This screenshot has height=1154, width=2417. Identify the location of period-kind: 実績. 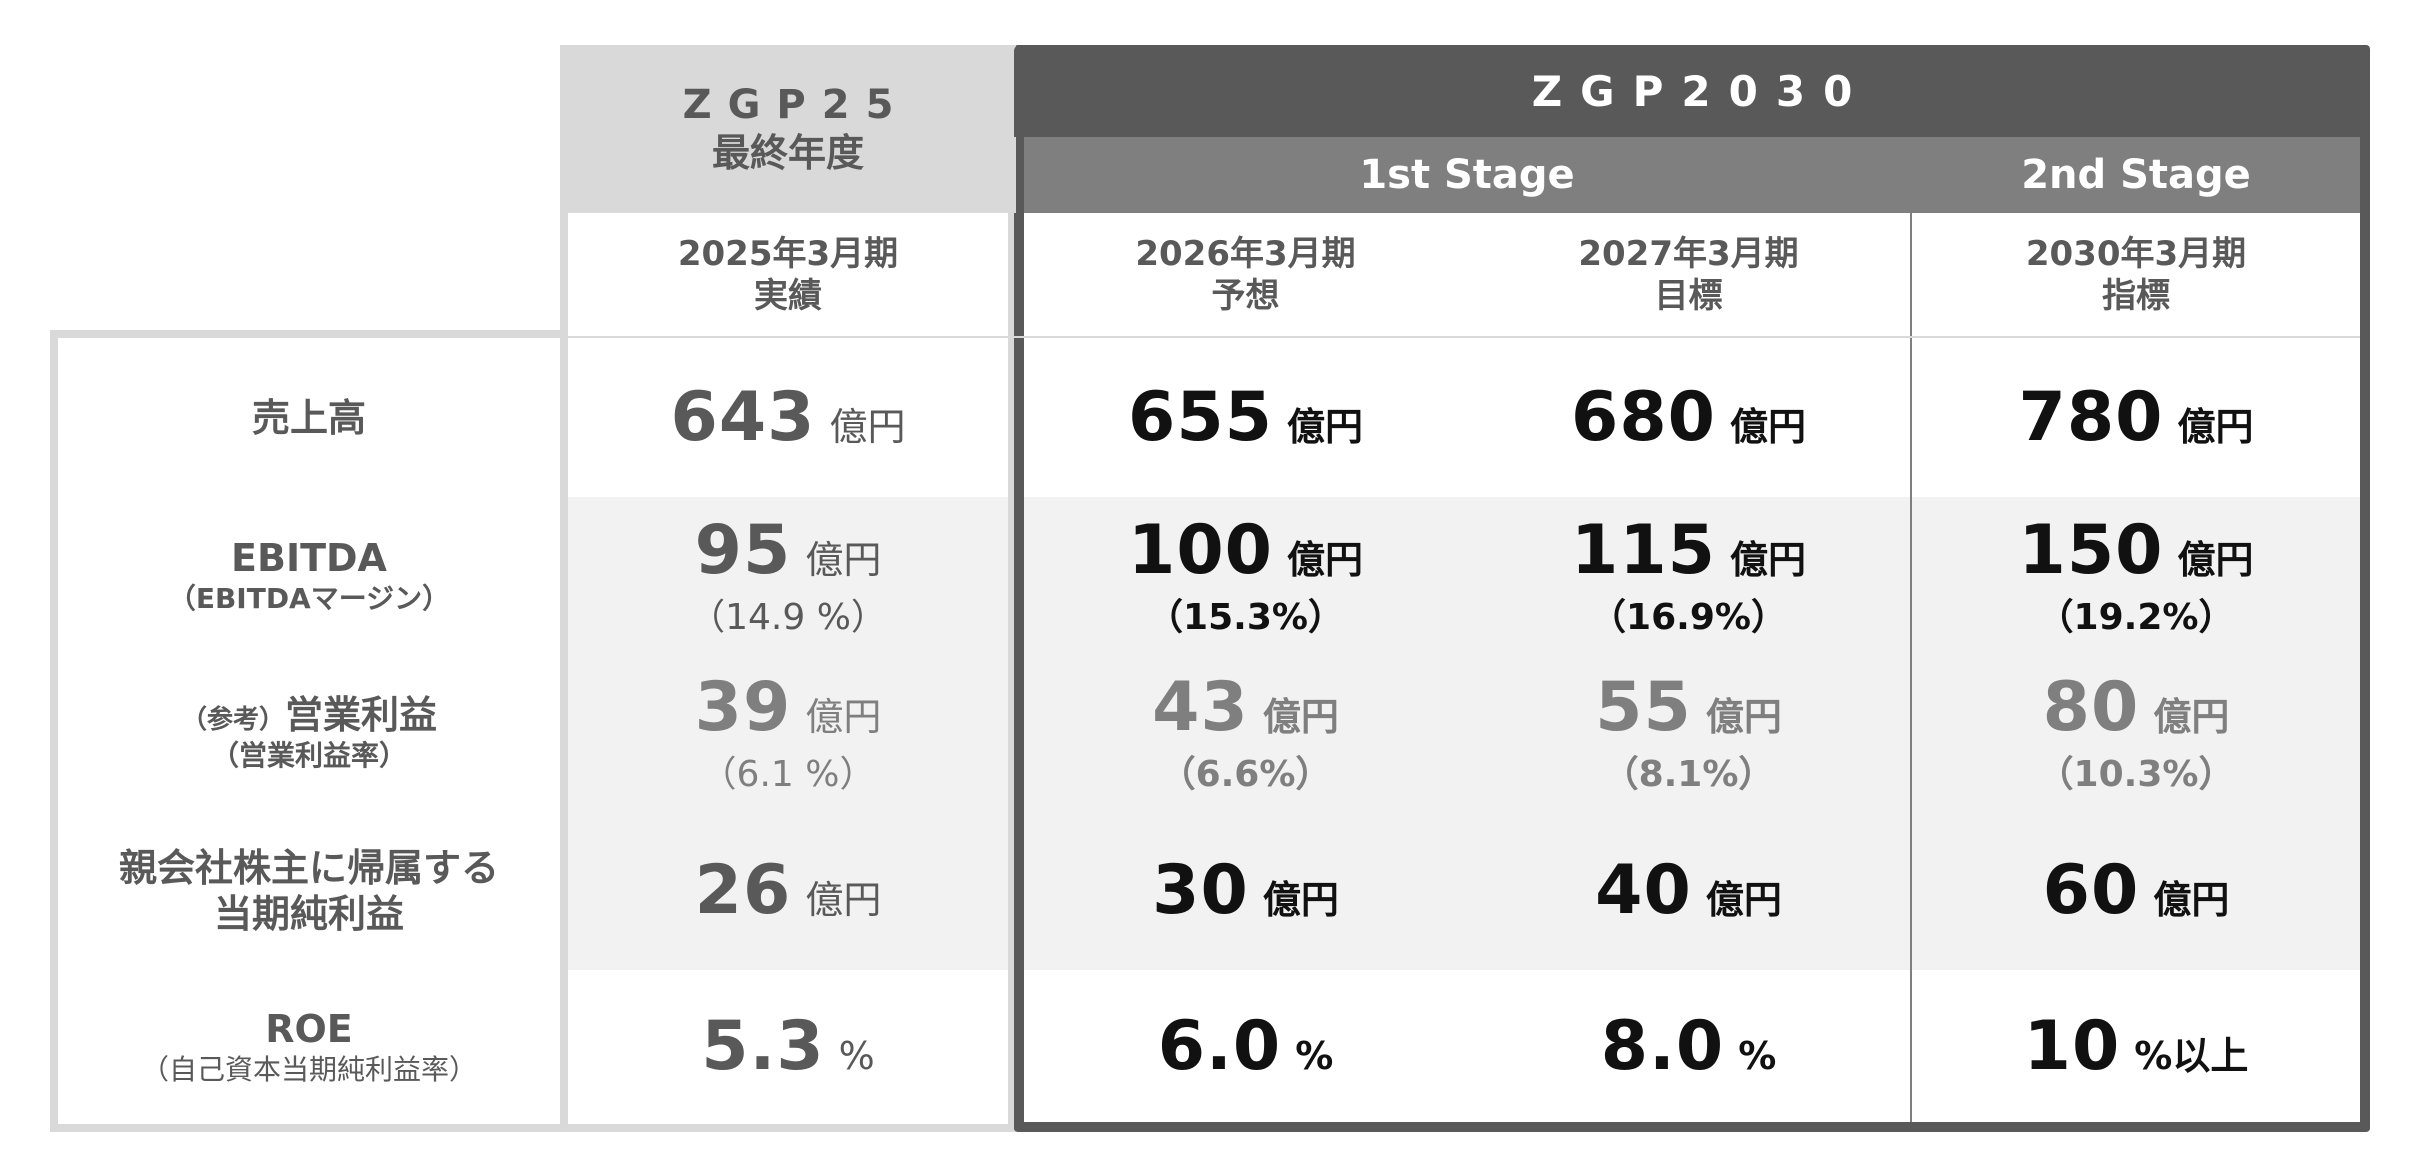
(788, 295).